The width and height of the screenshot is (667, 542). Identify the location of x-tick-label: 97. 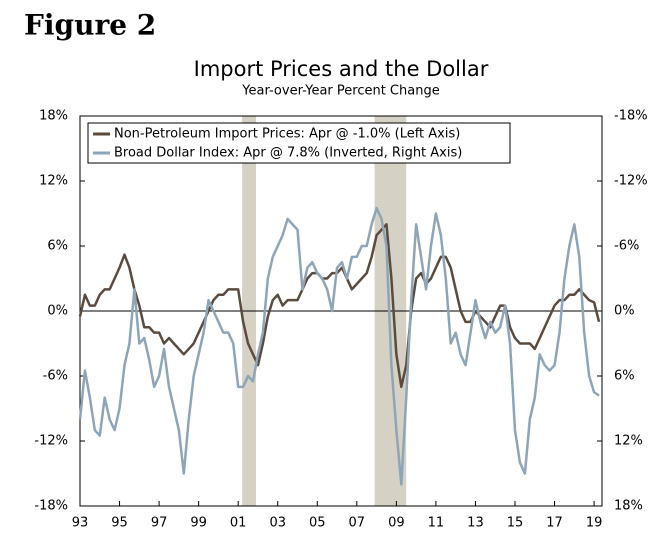
(159, 523).